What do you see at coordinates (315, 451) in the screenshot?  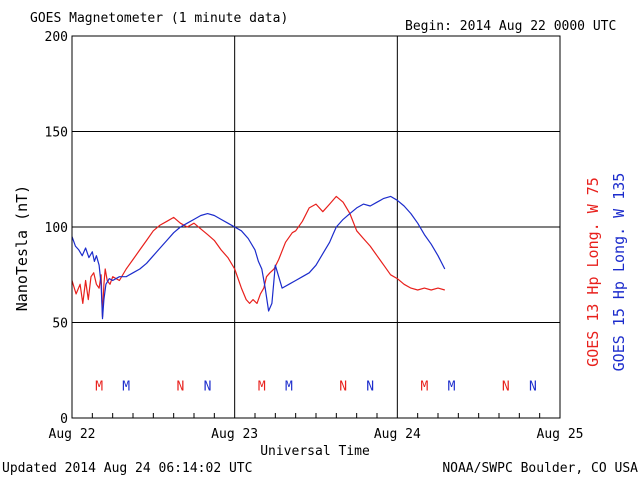 I see `x-axis-title: Universal Time` at bounding box center [315, 451].